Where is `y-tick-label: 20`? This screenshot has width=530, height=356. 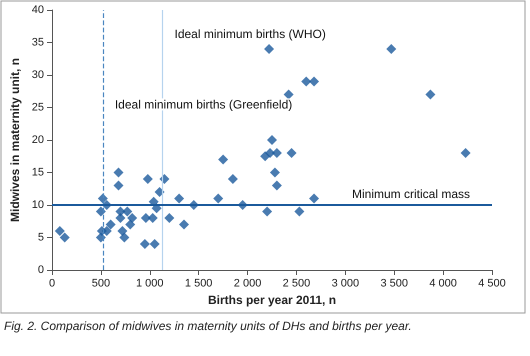 y-tick-label: 20 is located at coordinates (38, 140).